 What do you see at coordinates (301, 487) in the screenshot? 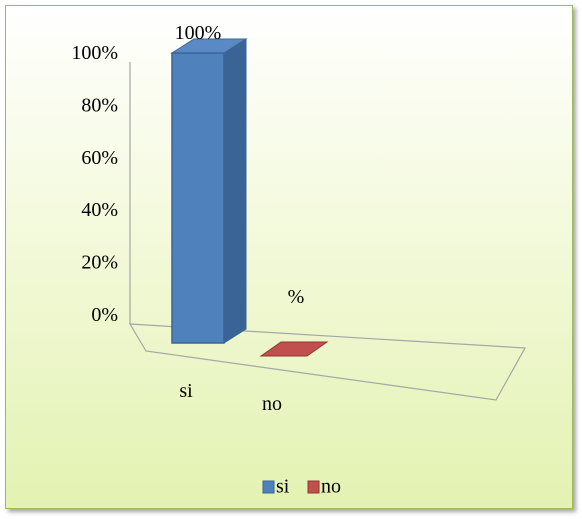
I see `legend: si no` at bounding box center [301, 487].